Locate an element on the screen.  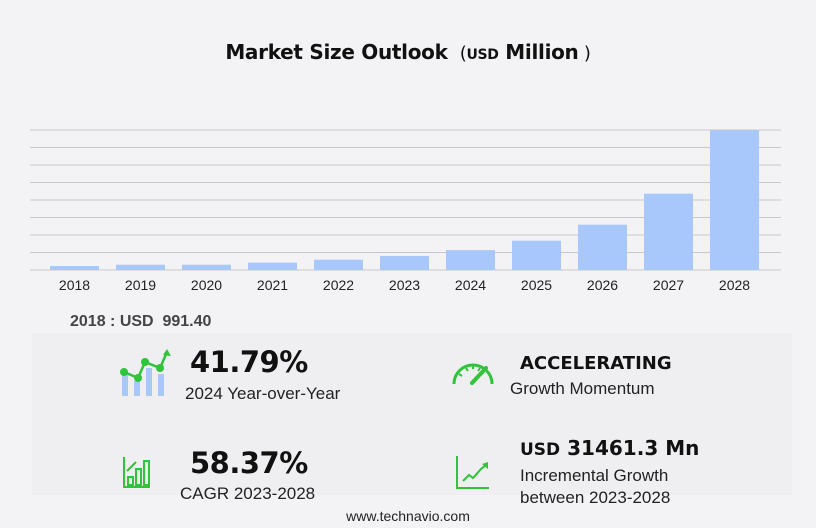
bar-2028 is located at coordinates (734, 200).